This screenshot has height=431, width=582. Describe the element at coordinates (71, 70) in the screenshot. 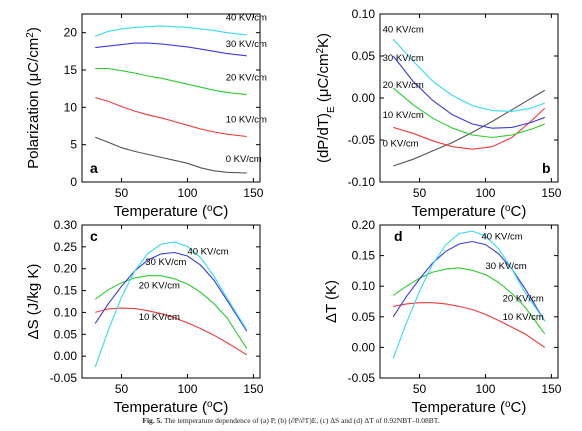

I see `y-tick-label: 15` at that location.